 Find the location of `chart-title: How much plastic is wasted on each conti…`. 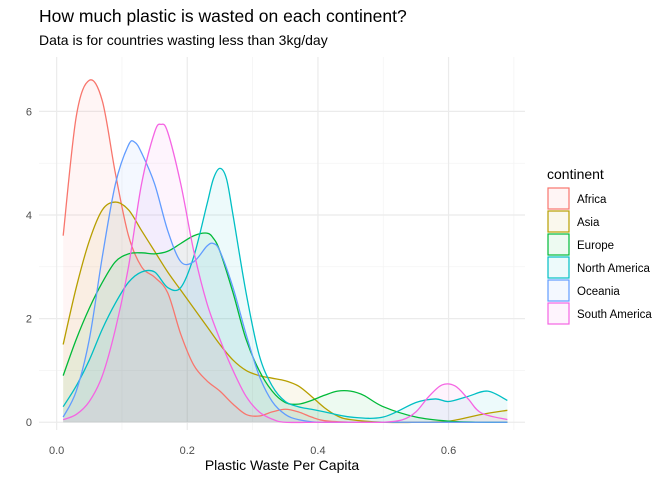

chart-title: How much plastic is wasted on each conti… is located at coordinates (223, 16).